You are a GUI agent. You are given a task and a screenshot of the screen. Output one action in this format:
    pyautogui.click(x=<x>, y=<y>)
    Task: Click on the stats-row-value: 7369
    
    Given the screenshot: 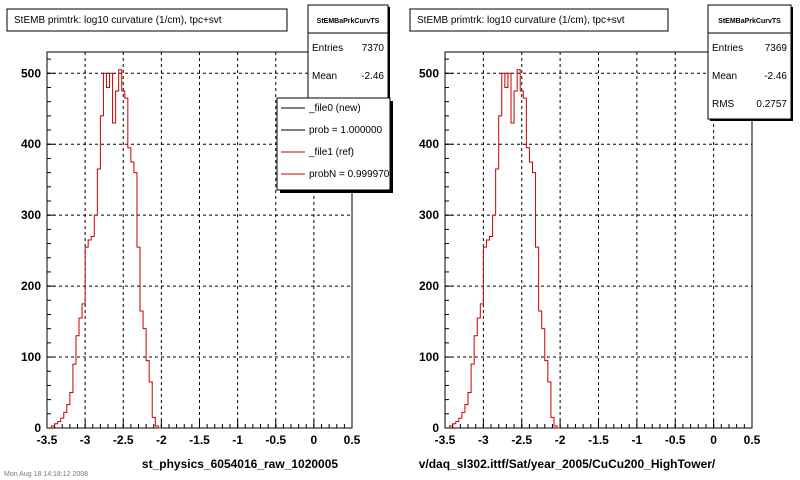 What is the action you would take?
    pyautogui.click(x=776, y=48)
    